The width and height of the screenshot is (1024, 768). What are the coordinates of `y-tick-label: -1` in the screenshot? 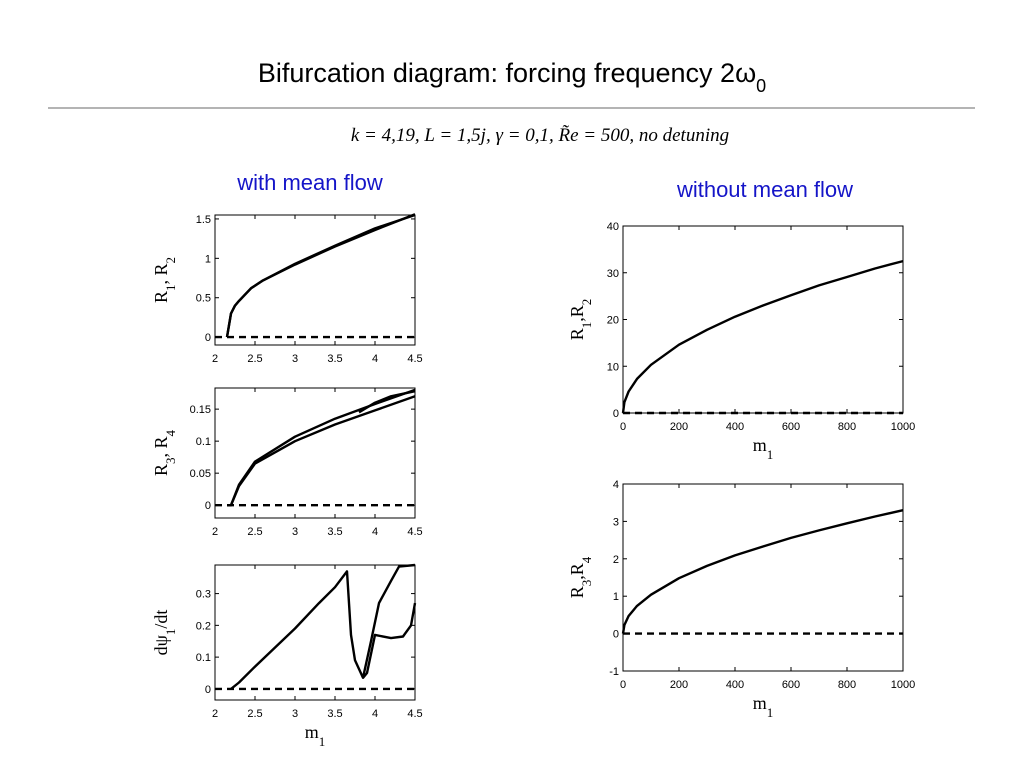 It's located at (614, 672).